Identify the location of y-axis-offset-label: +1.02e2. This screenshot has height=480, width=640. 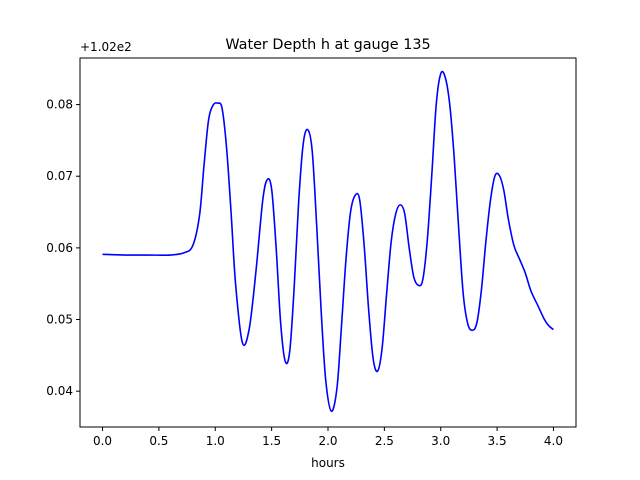
(106, 47).